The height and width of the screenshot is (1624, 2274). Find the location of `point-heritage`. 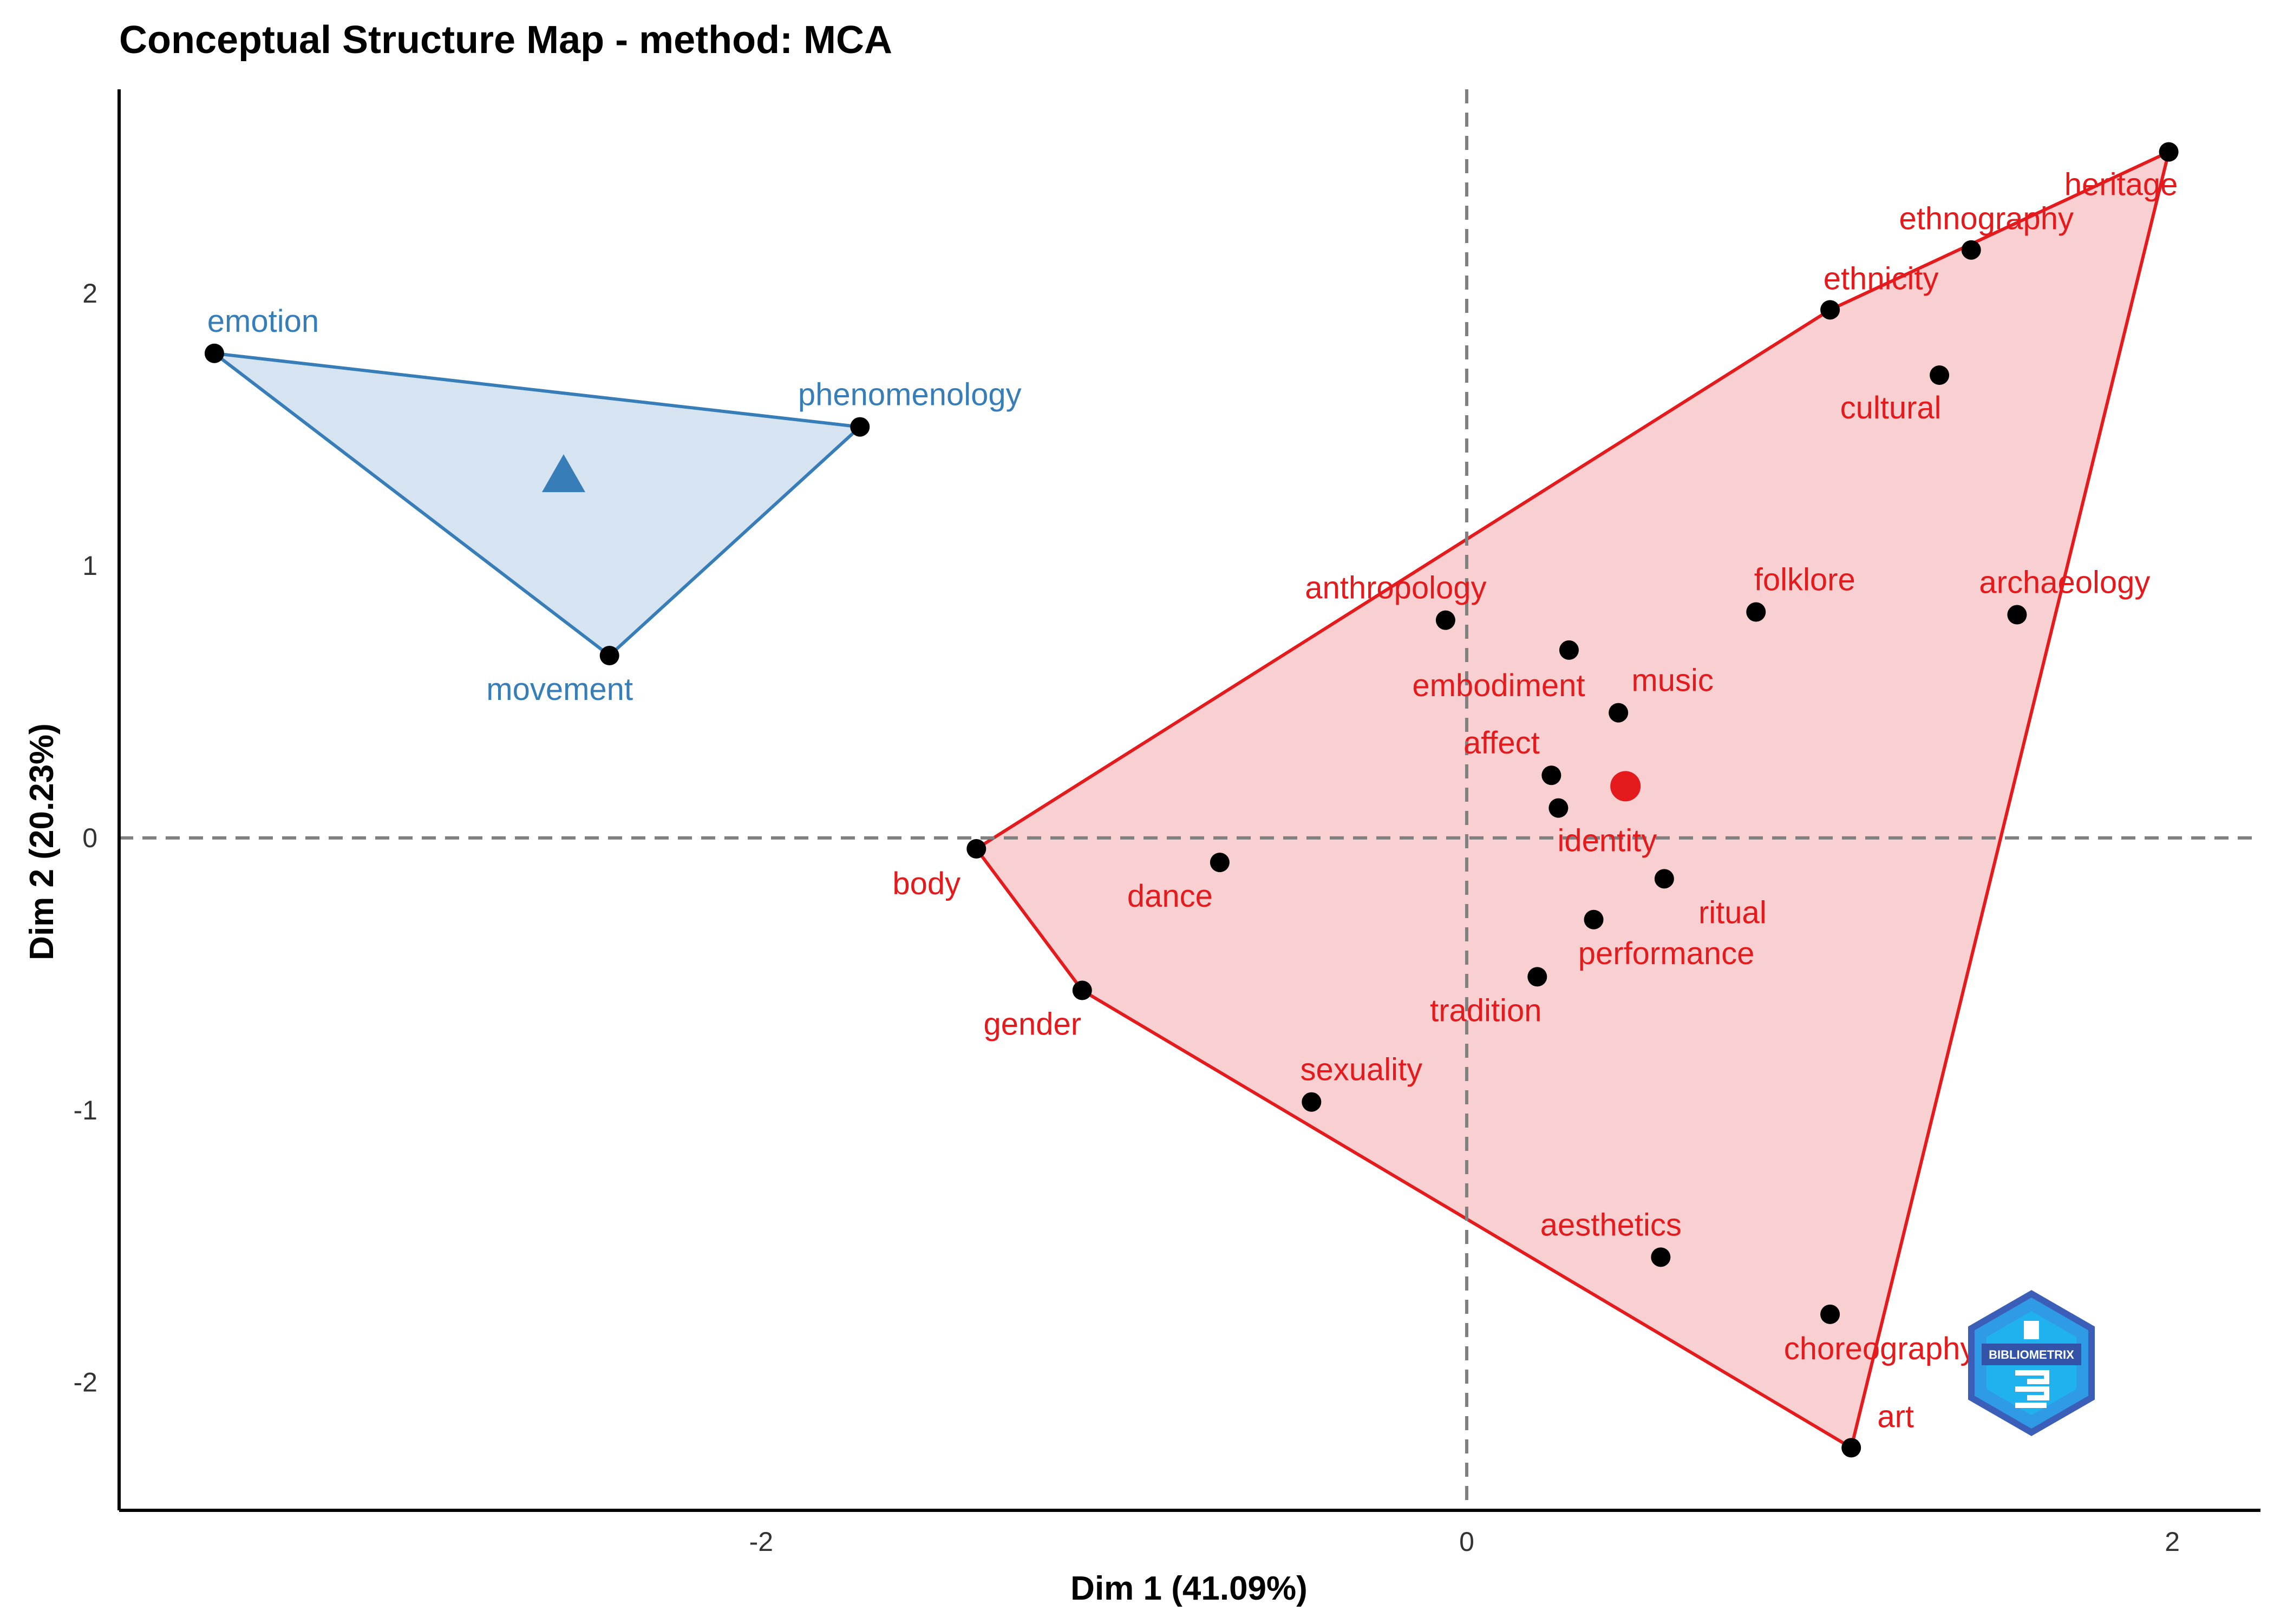

point-heritage is located at coordinates (2169, 152).